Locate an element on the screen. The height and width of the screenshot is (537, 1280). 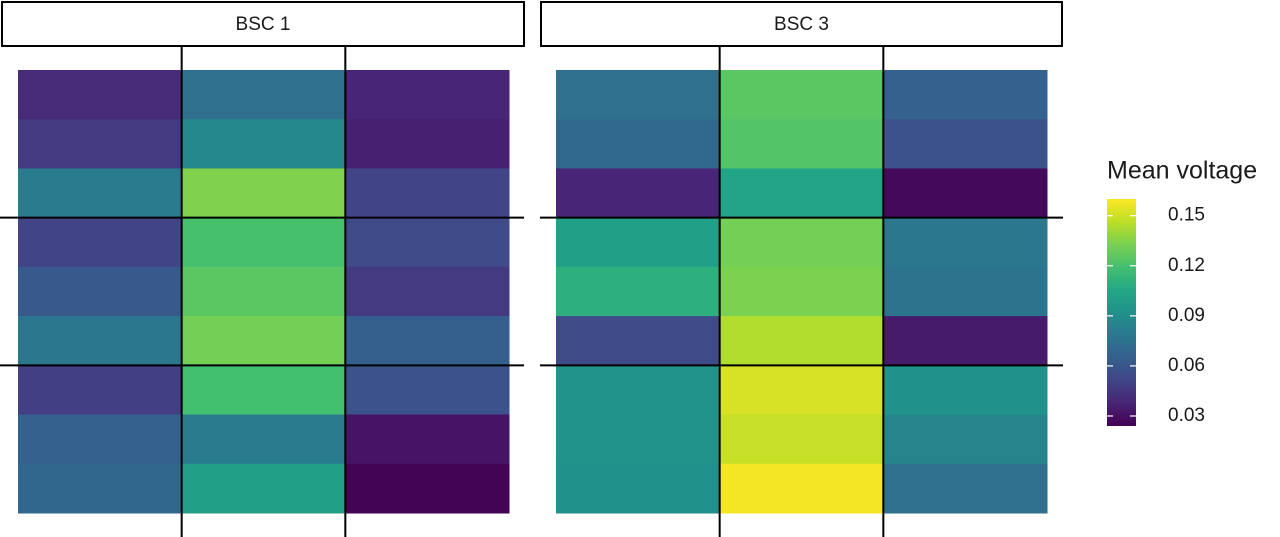
panel-title: BSC 3 is located at coordinates (801, 24).